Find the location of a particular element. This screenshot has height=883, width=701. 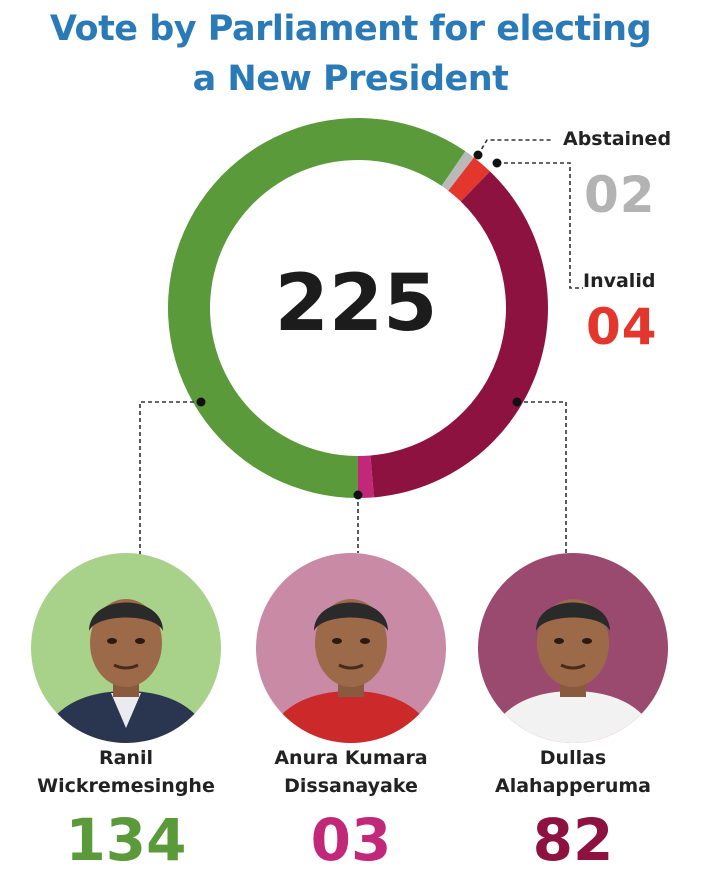

anchor-dot-dullas is located at coordinates (517, 402).